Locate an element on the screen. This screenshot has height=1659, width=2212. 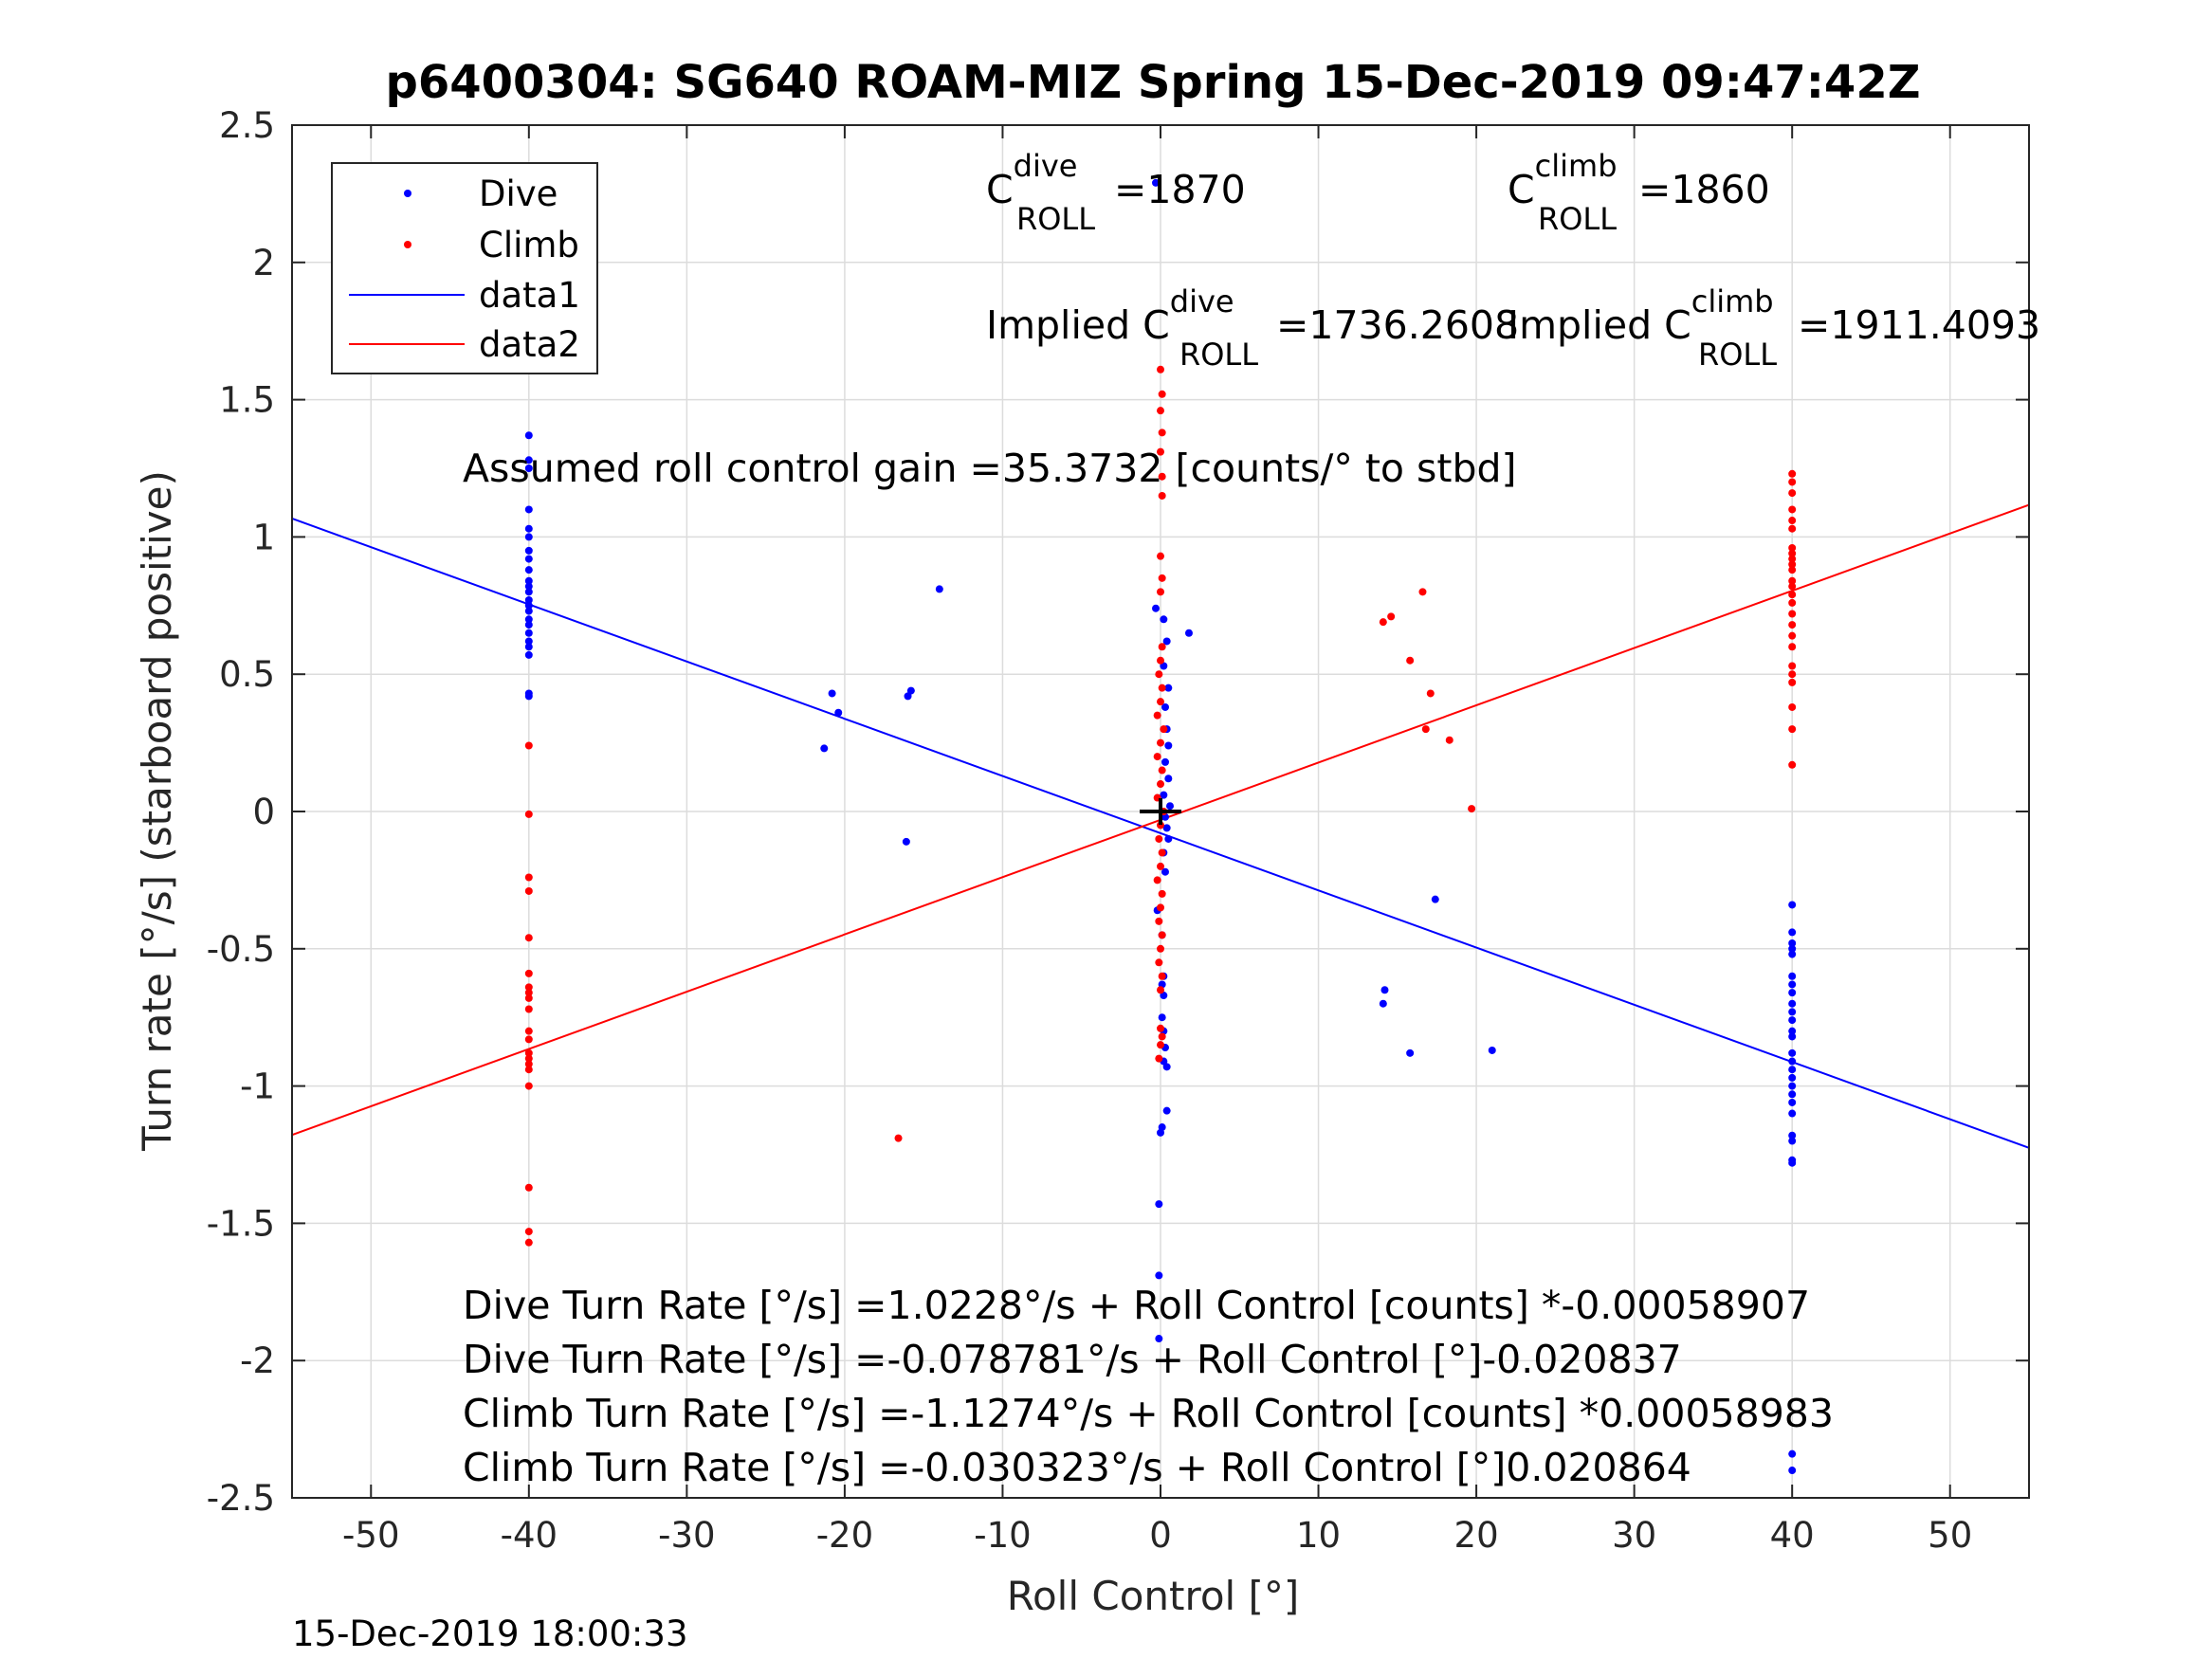
implied-climb-value: =1911.4093 is located at coordinates (1919, 325).